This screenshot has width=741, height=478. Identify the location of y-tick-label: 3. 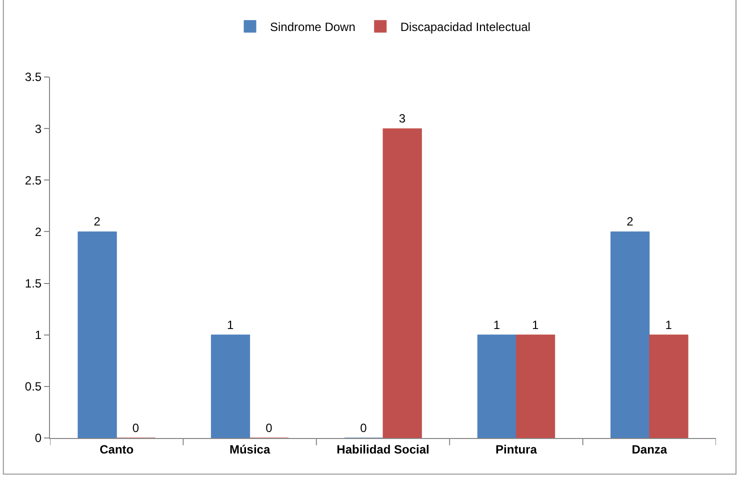
(38, 129).